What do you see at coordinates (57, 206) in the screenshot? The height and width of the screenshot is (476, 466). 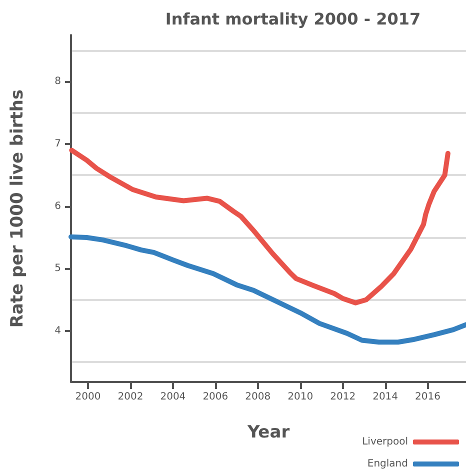 I see `y-tick-label: 6` at bounding box center [57, 206].